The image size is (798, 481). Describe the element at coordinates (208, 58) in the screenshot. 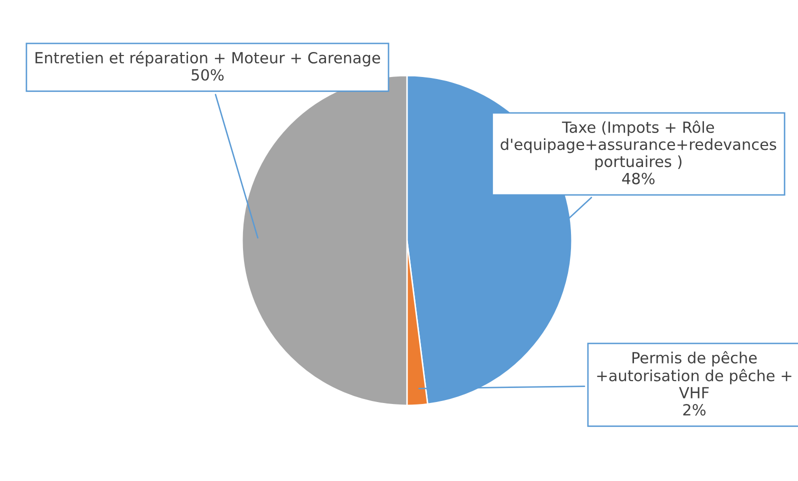

I see `slice-label: Entretien et réparation + Moteur + Carenage` at that location.